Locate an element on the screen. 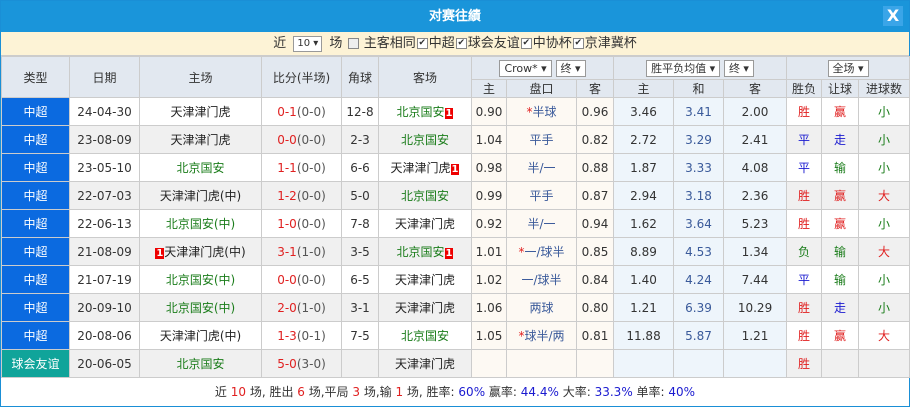 The height and width of the screenshot is (407, 910). score-cell: 3-1(1-0) is located at coordinates (301, 251).